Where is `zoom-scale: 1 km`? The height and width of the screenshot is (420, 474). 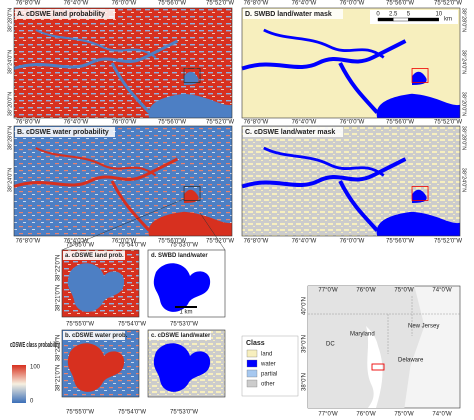
zoom-scale: 1 km is located at coordinates (185, 313).